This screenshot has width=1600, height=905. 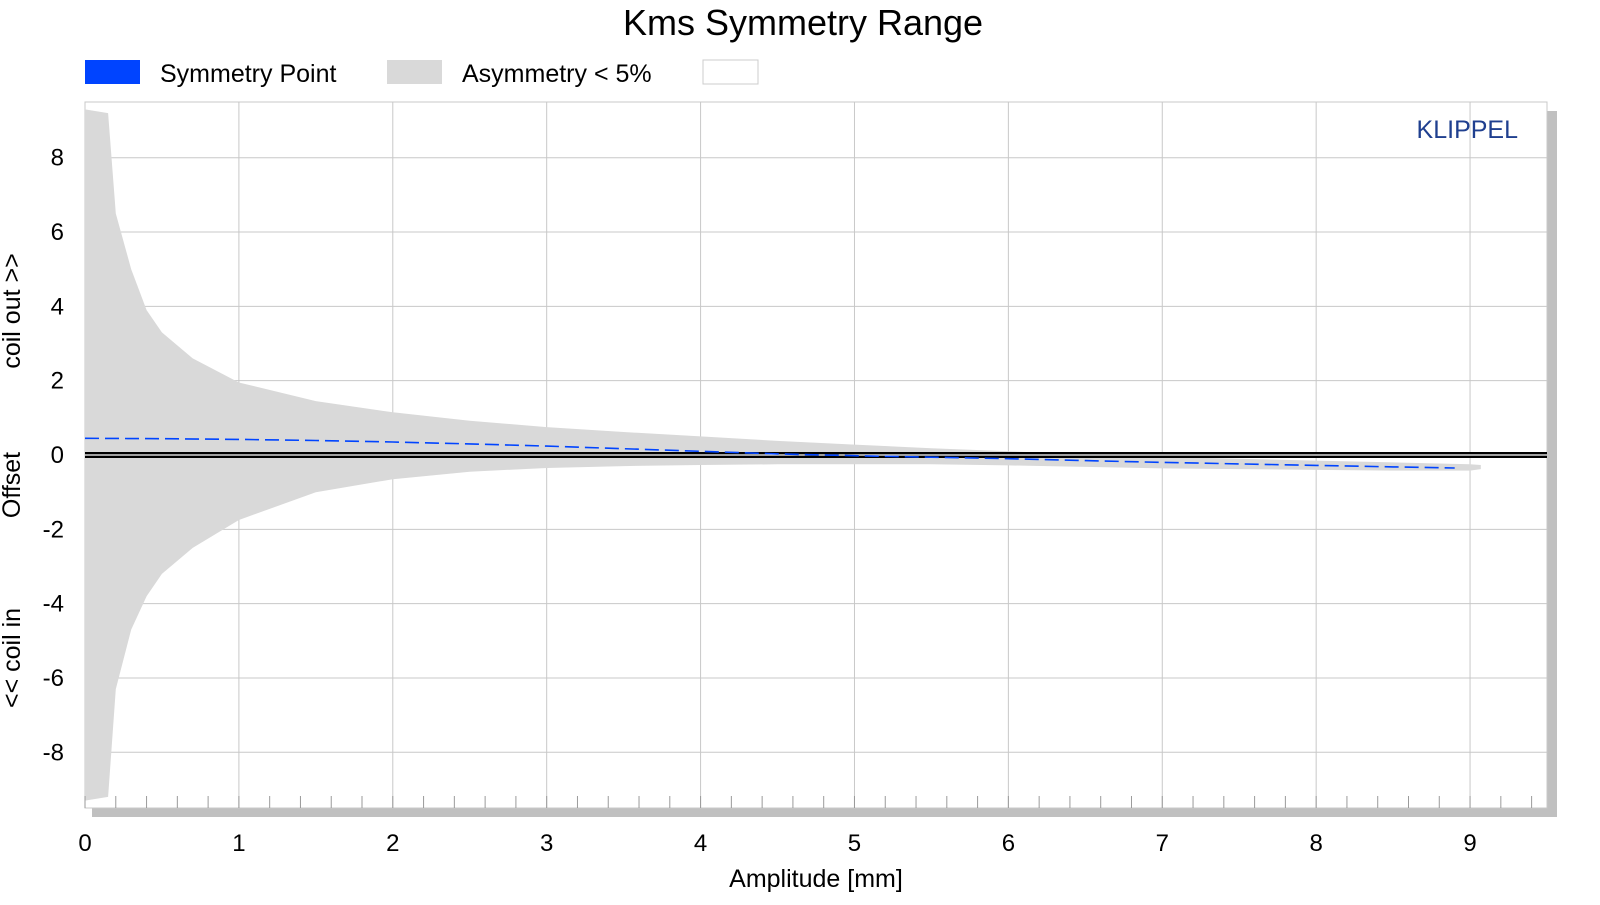 I want to click on x-tick-label: 8, so click(x=1315, y=843).